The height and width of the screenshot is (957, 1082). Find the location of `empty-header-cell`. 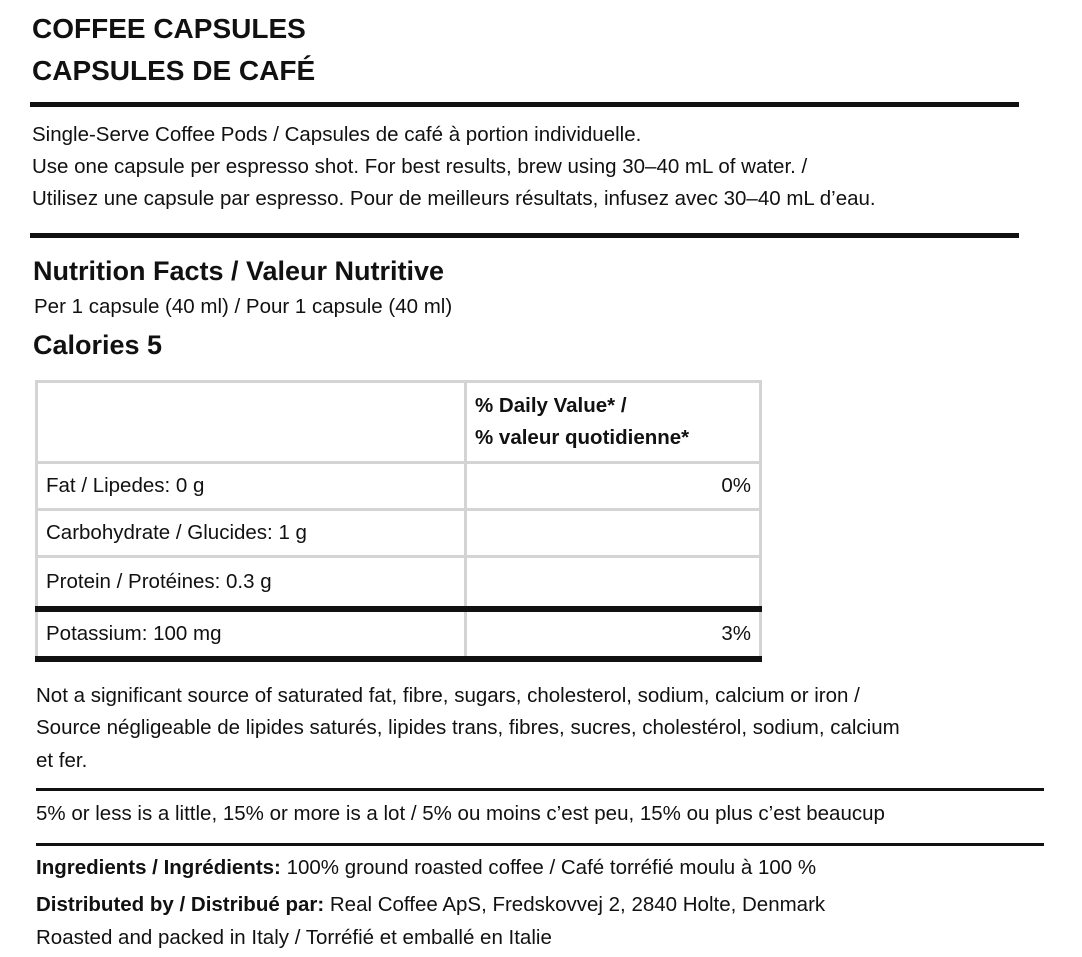

empty-header-cell is located at coordinates (251, 422).